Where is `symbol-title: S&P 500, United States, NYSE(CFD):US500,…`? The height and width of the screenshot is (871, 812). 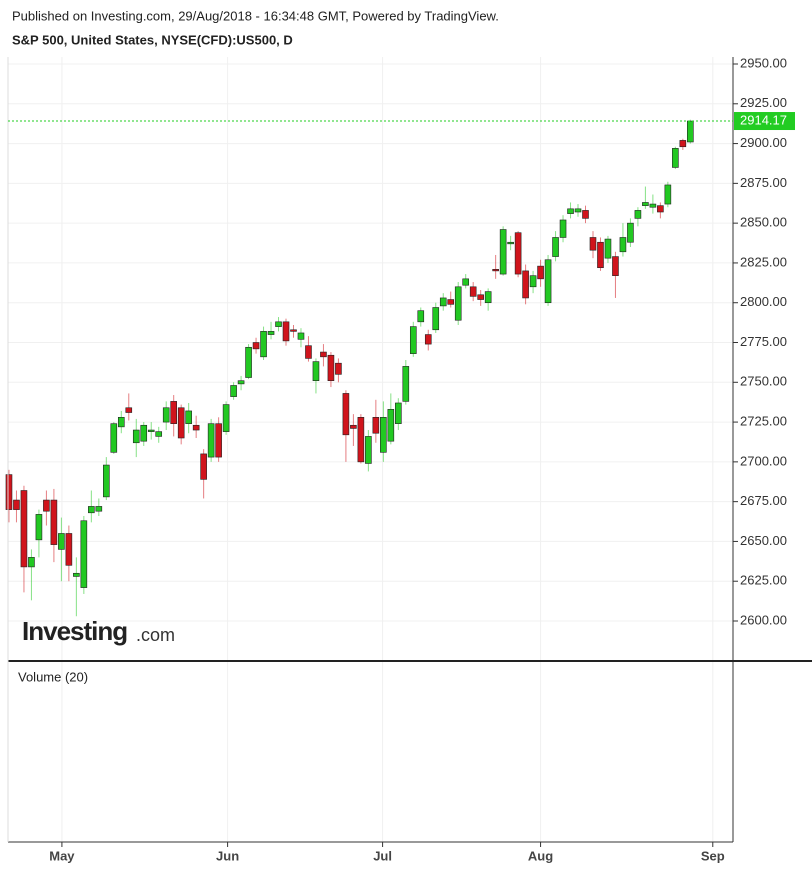 symbol-title: S&P 500, United States, NYSE(CFD):US500,… is located at coordinates (152, 39).